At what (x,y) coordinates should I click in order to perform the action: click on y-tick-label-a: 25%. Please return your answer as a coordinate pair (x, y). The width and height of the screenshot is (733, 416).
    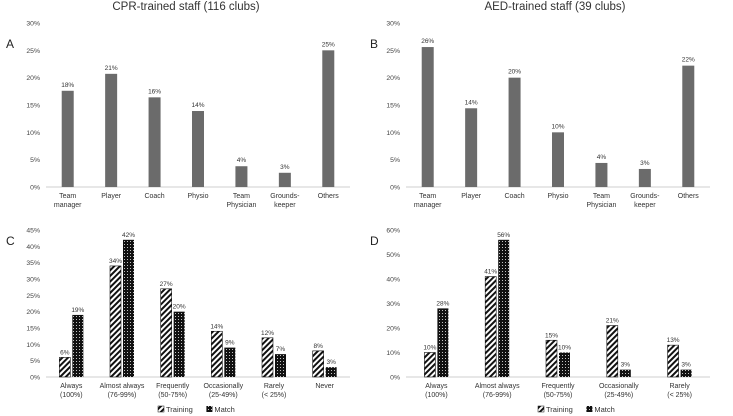
    Looking at the image, I should click on (33, 51).